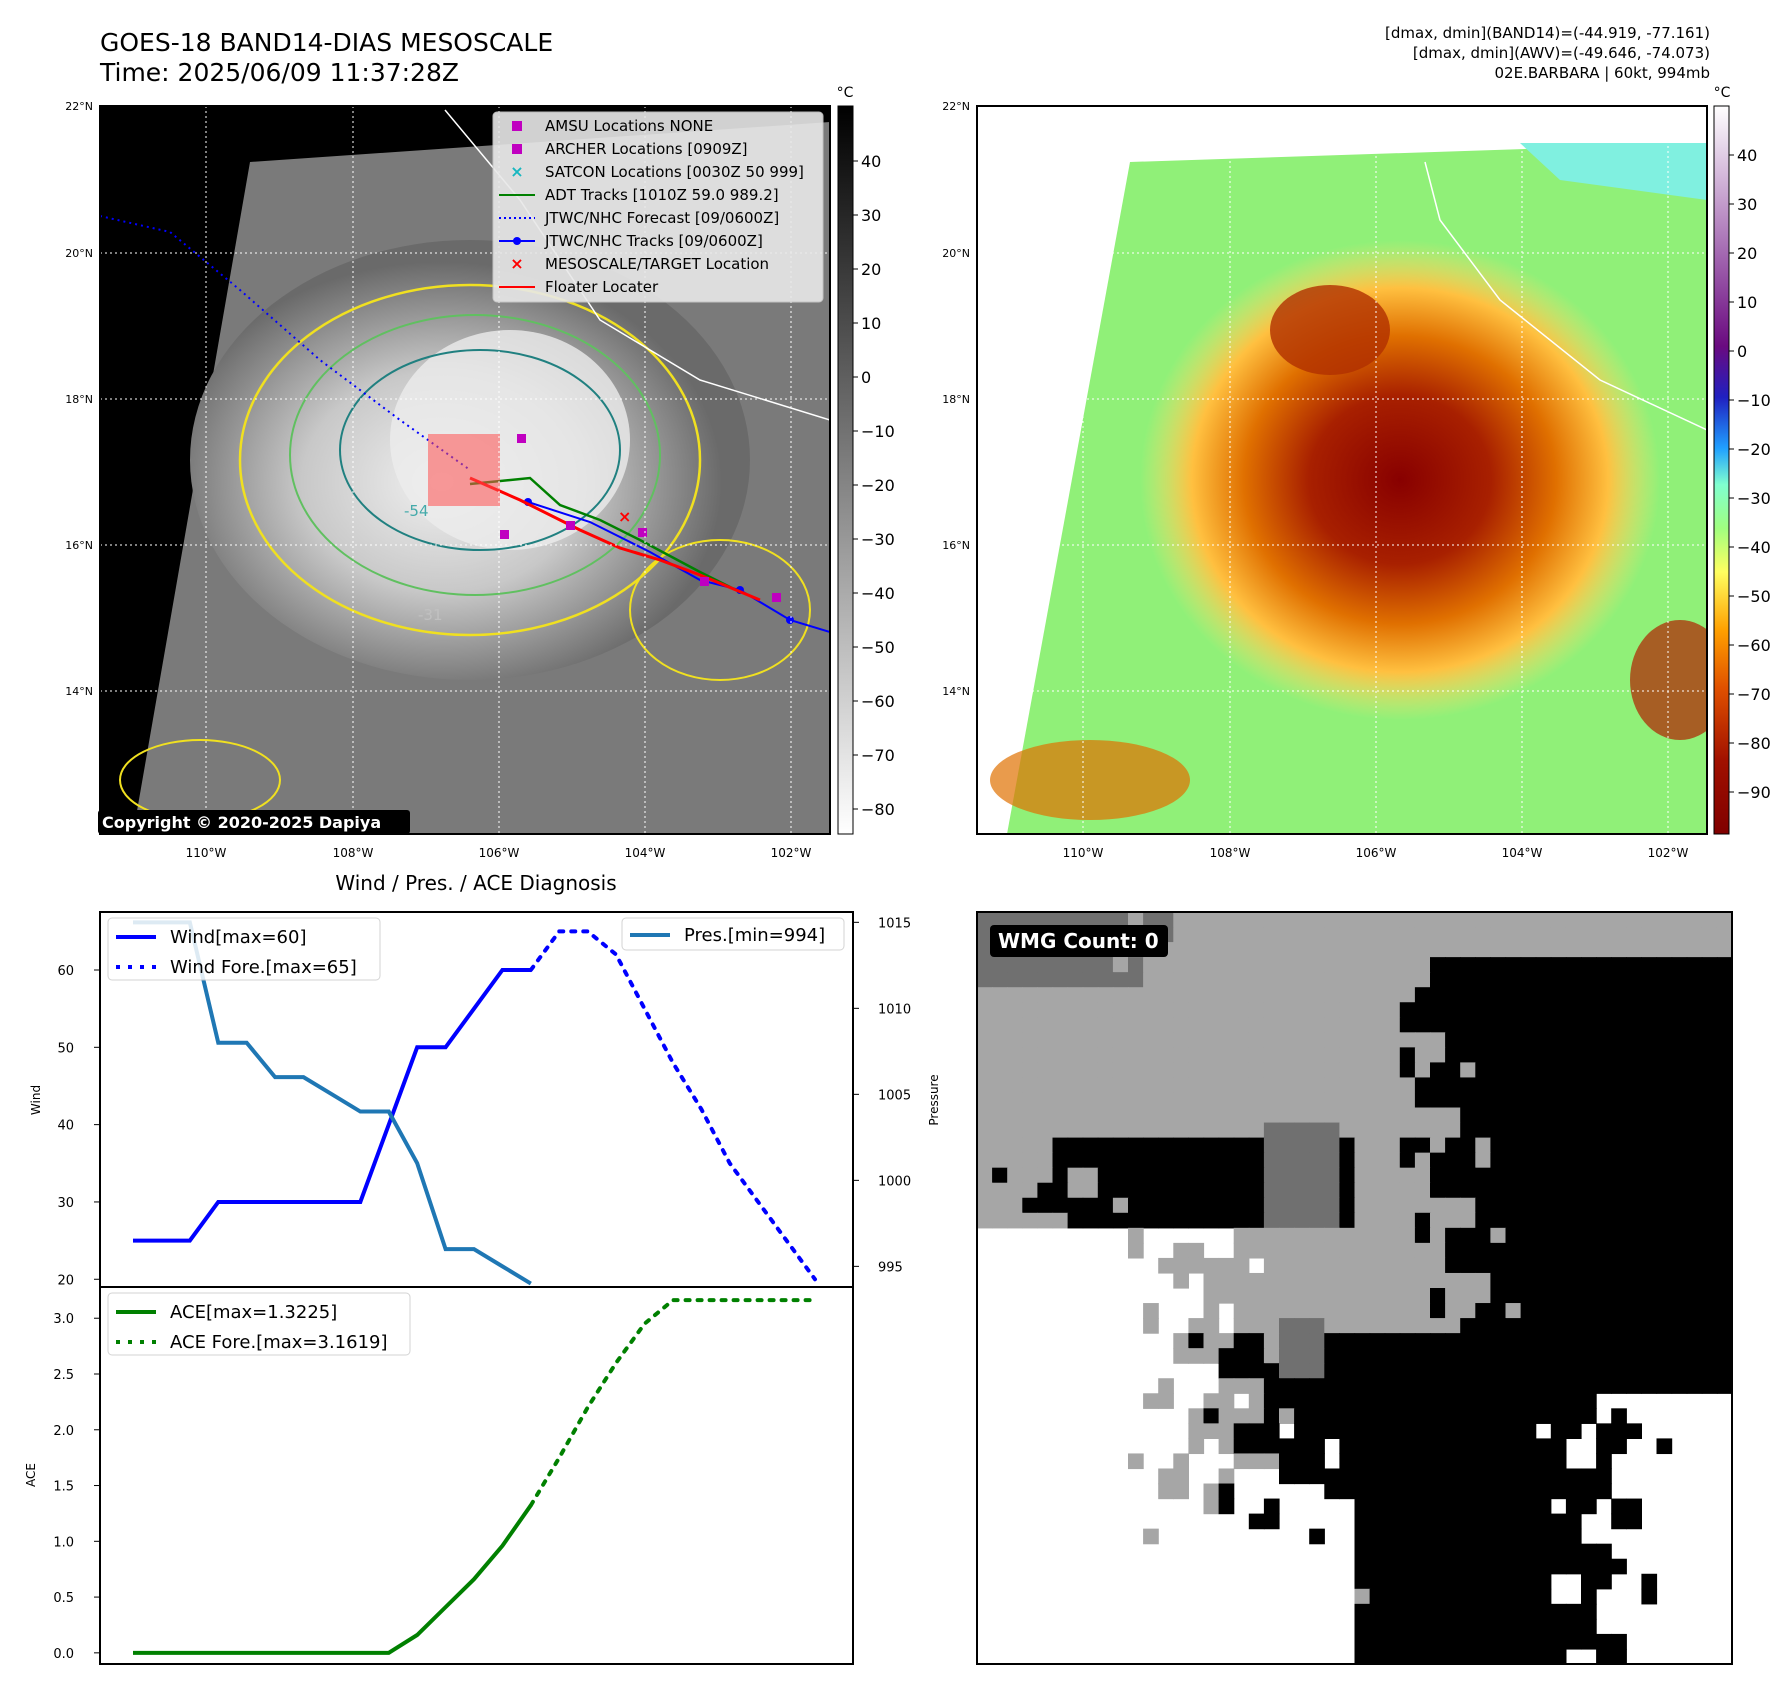 This screenshot has height=1694, width=1792. What do you see at coordinates (1376, 853) in the screenshot?
I see `map2-lon-labels: 110°W 108°W 106°W 104°W 102°W` at bounding box center [1376, 853].